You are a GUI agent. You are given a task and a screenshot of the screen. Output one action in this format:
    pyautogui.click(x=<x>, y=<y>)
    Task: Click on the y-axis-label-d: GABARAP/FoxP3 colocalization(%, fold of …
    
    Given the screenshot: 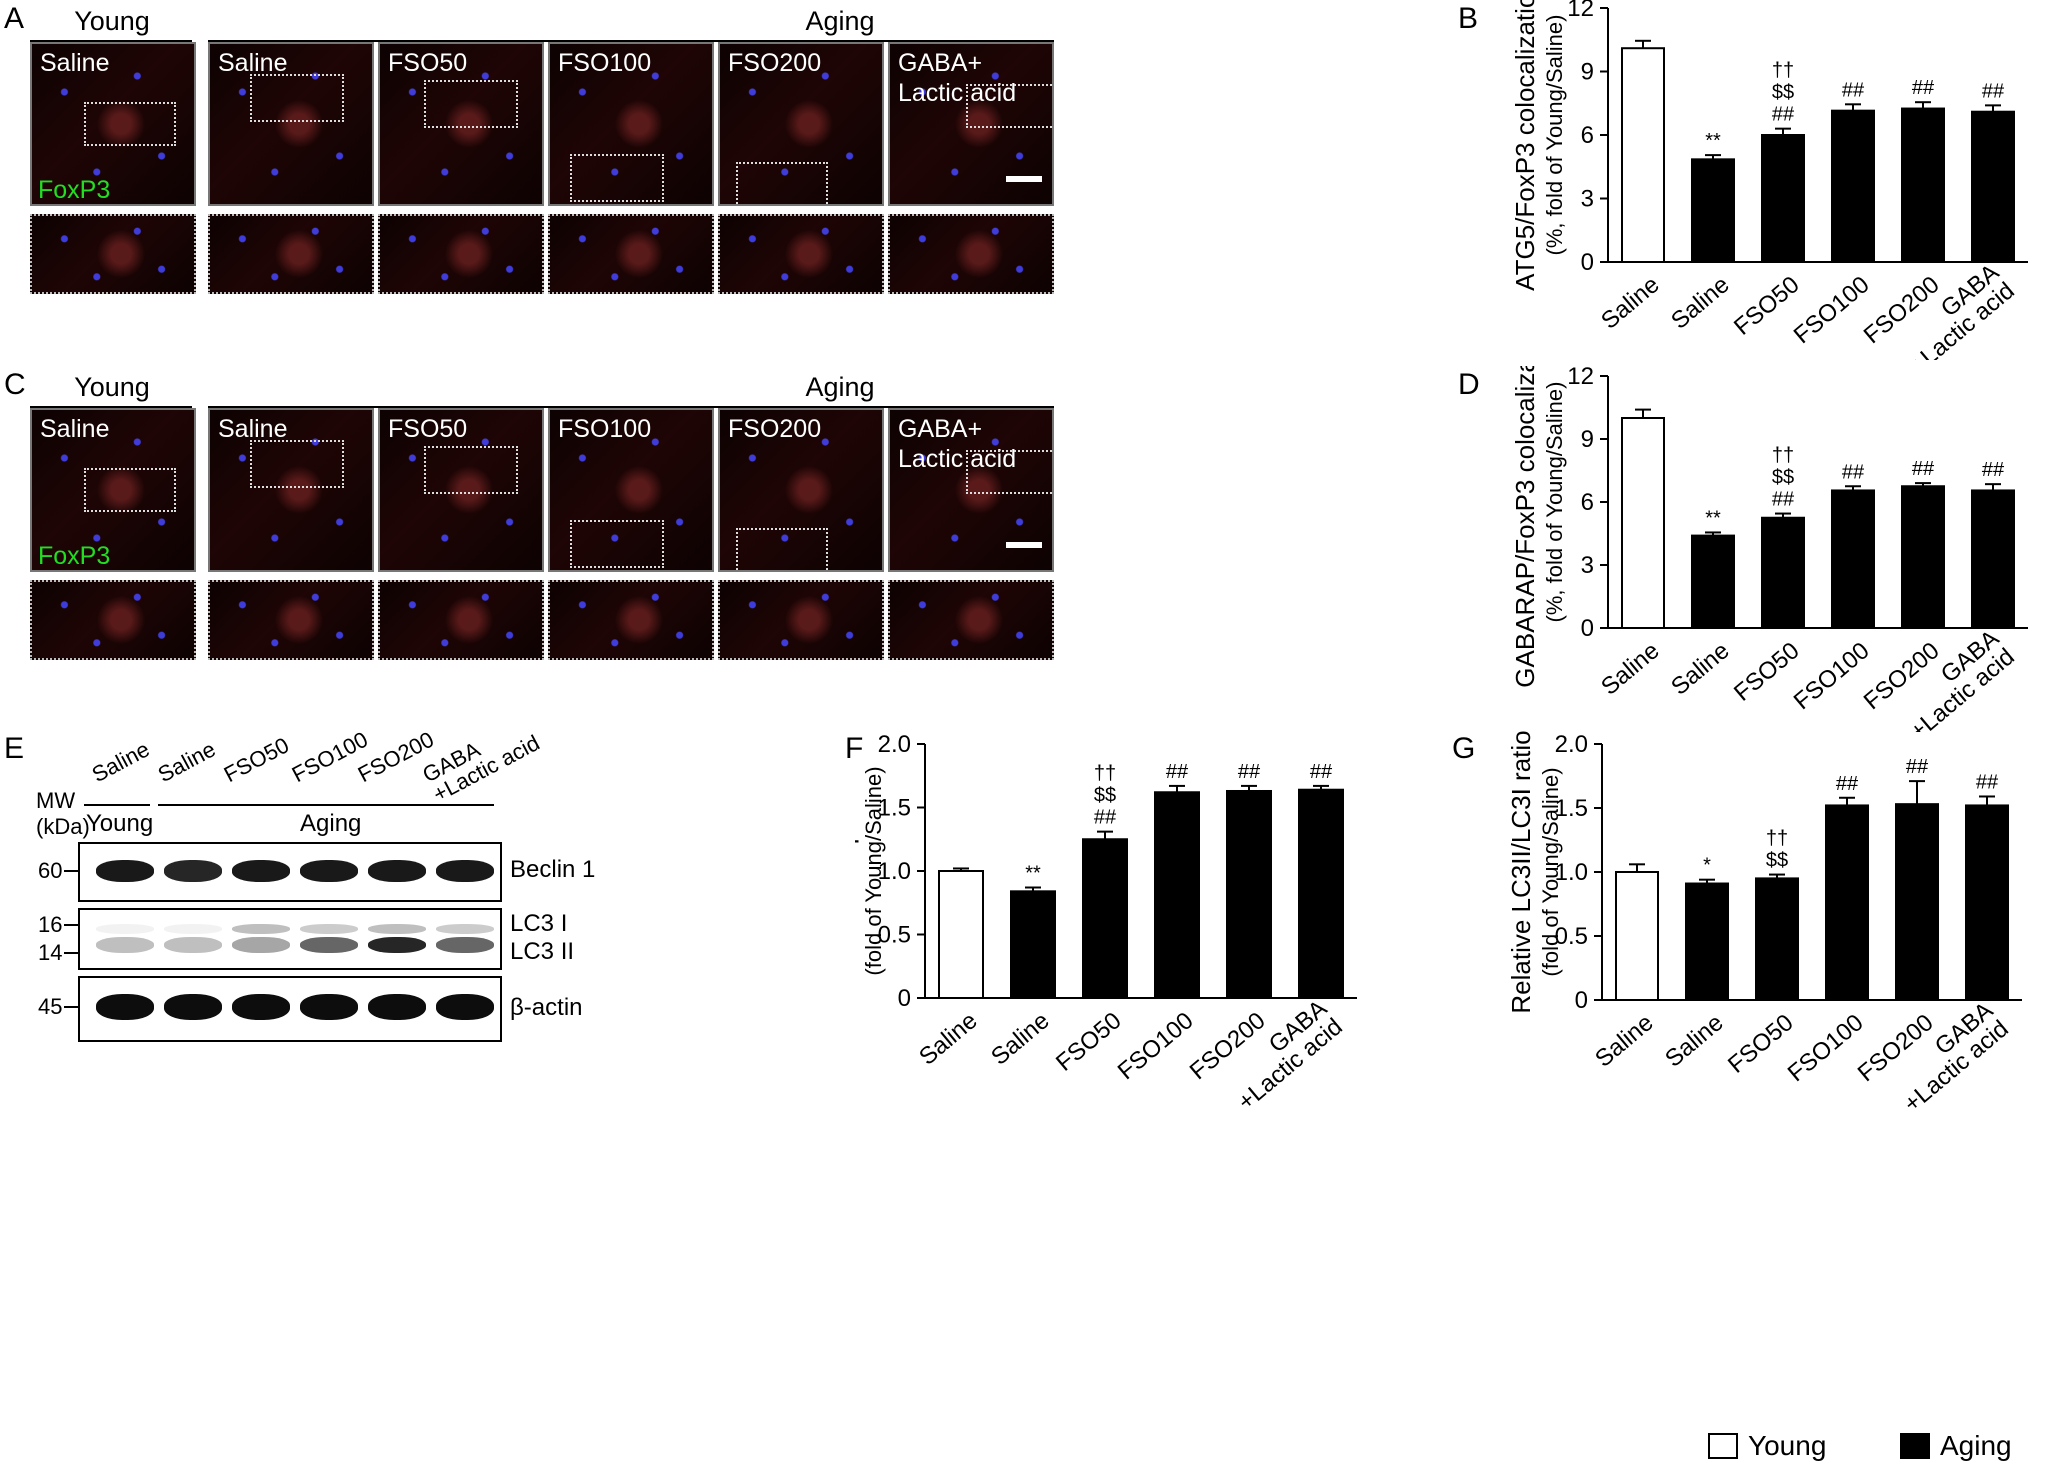 What is the action you would take?
    pyautogui.click(x=1538, y=527)
    